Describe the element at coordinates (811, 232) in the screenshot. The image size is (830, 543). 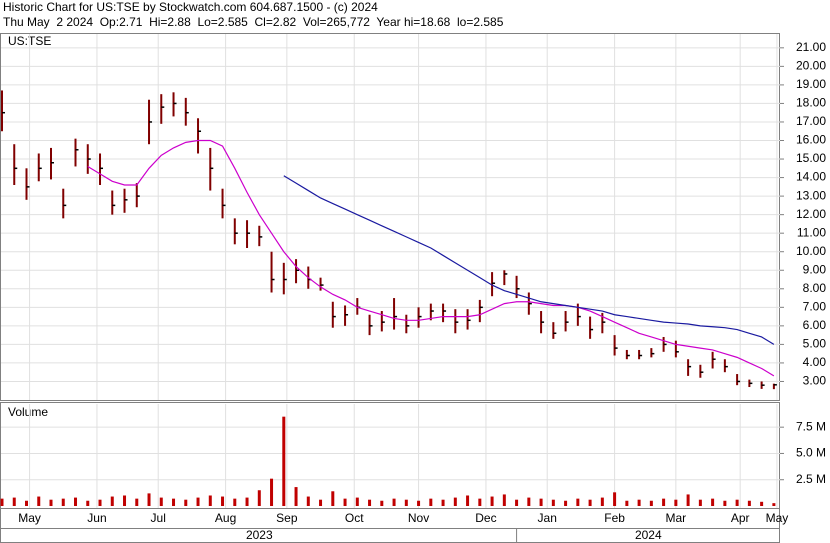
I see `y-tick-label: 11.00` at that location.